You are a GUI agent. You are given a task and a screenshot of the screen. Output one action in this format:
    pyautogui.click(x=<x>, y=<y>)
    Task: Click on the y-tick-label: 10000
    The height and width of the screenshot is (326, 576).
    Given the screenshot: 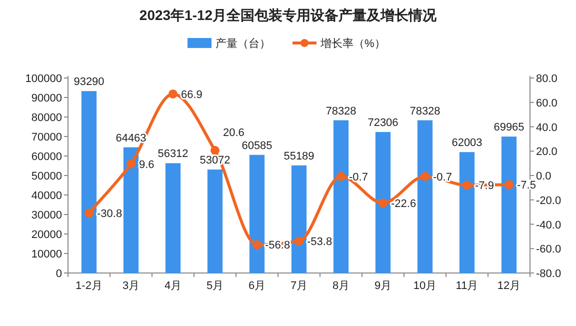 What is the action you would take?
    pyautogui.click(x=46, y=254)
    